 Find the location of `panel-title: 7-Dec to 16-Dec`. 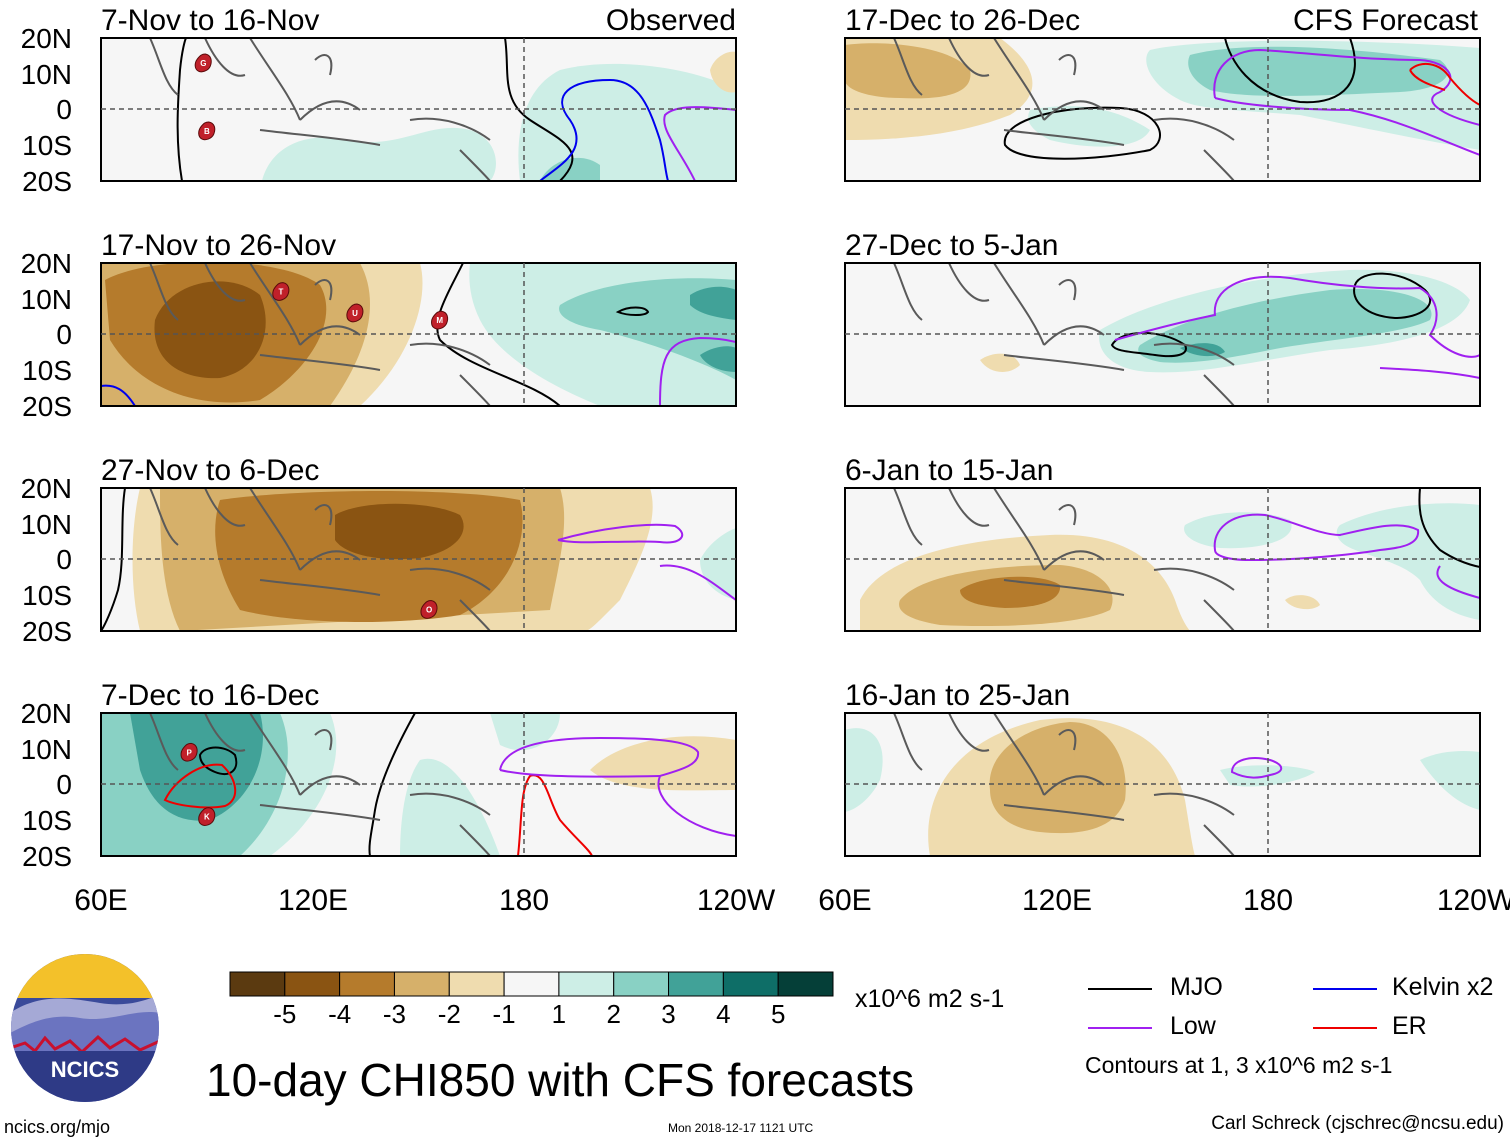

panel-title: 7-Dec to 16-Dec is located at coordinates (210, 695).